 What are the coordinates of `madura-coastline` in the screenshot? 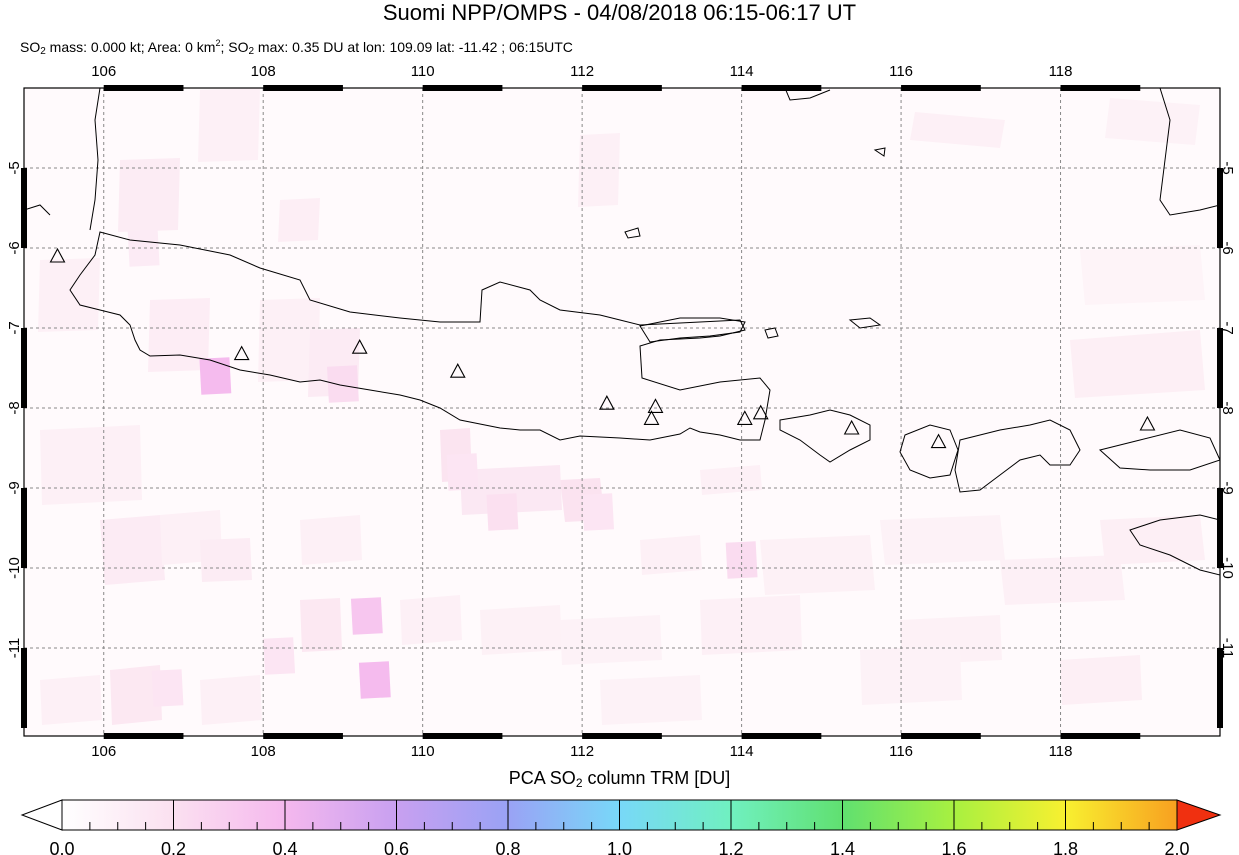 It's located at (692, 330).